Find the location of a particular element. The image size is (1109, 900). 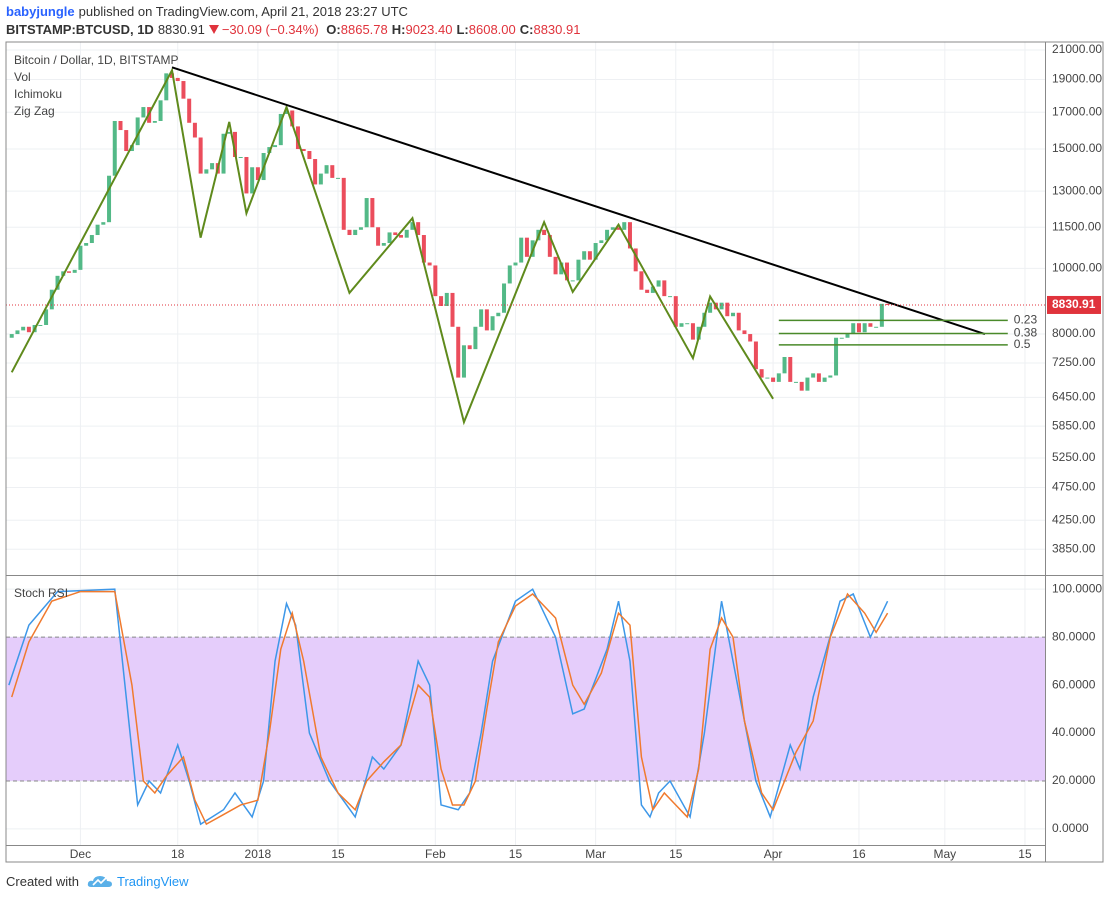

indicator-label: Zig Zag is located at coordinates (34, 111).